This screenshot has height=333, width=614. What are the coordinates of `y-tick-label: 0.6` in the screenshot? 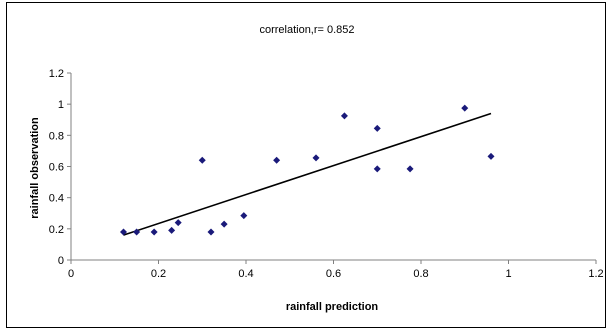 It's located at (56, 168).